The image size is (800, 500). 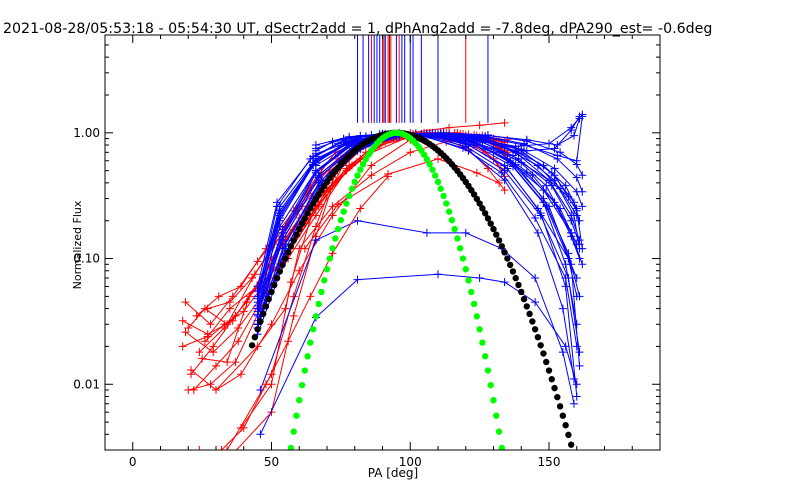 What do you see at coordinates (77, 244) in the screenshot?
I see `y-axis-label: Normalized Flux` at bounding box center [77, 244].